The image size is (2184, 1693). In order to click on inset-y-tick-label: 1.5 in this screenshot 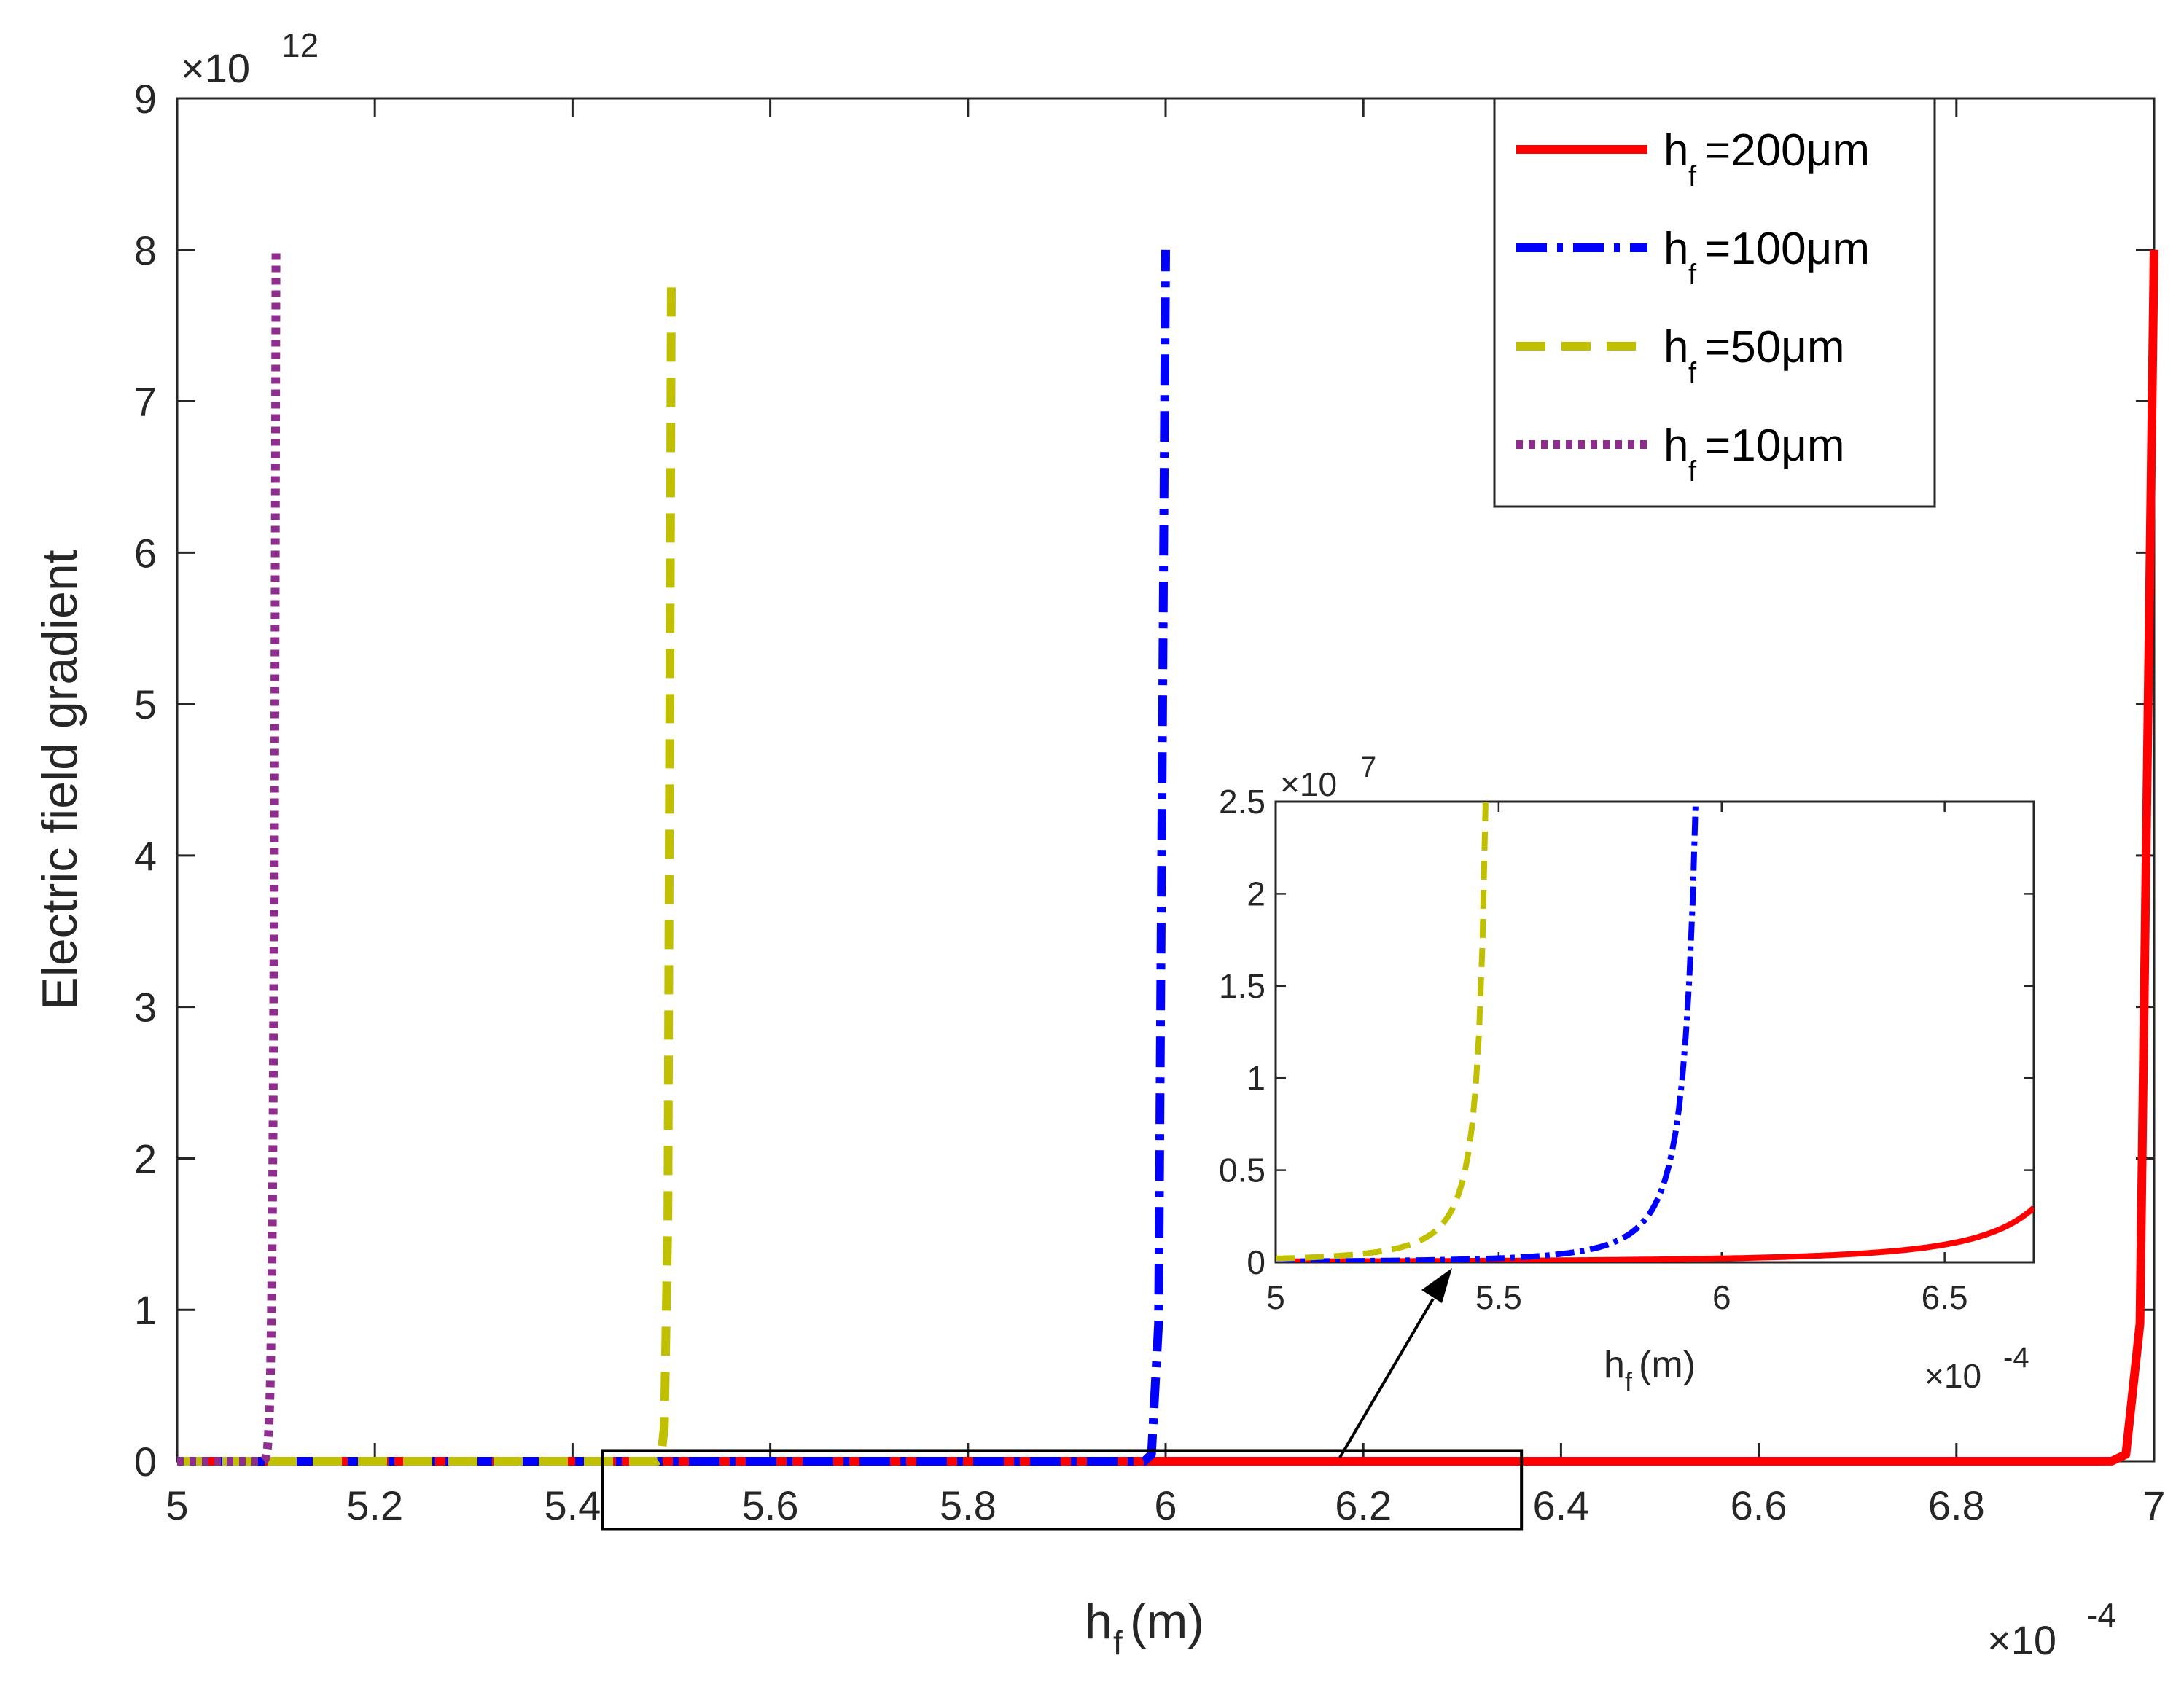, I will do `click(1242, 986)`.